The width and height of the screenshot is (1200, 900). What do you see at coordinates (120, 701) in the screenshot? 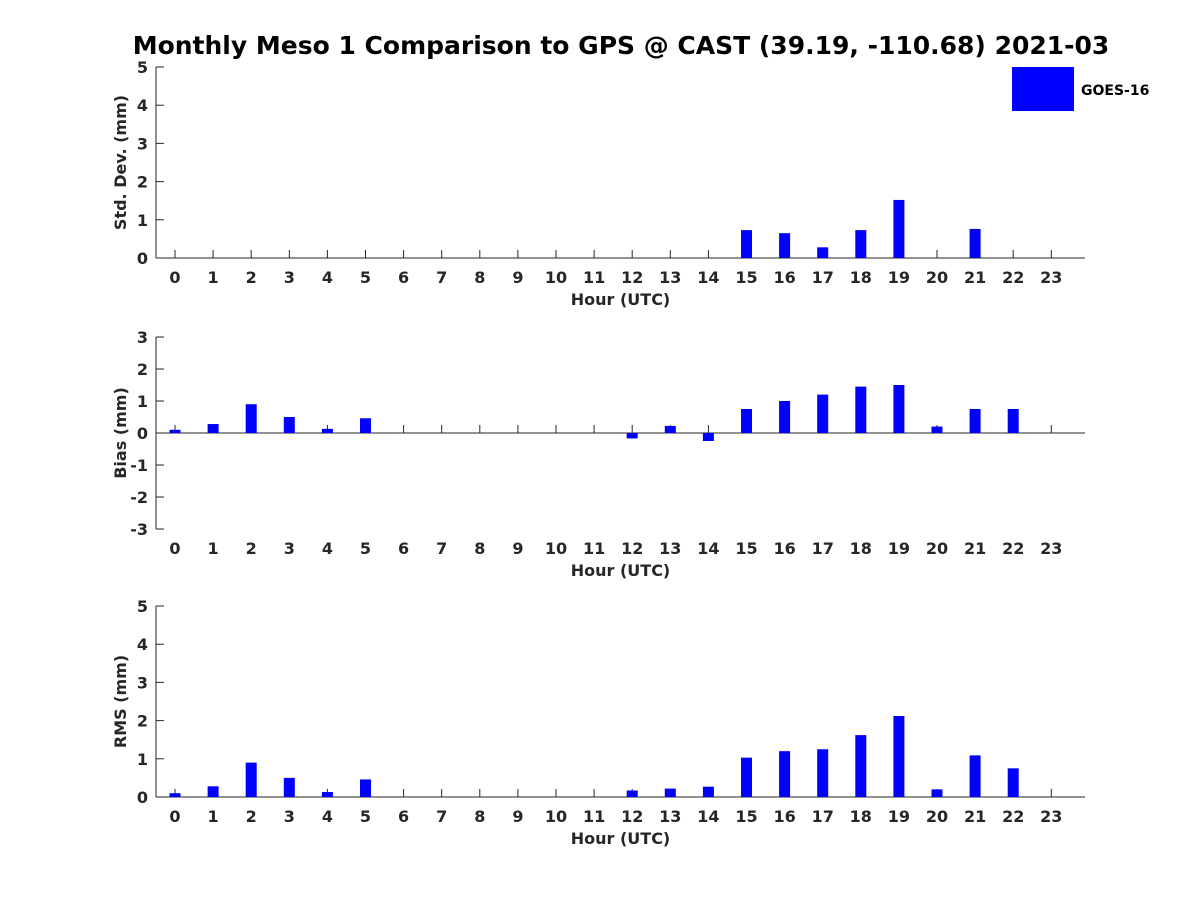
I see `y-axis-label: RMS (mm)` at bounding box center [120, 701].